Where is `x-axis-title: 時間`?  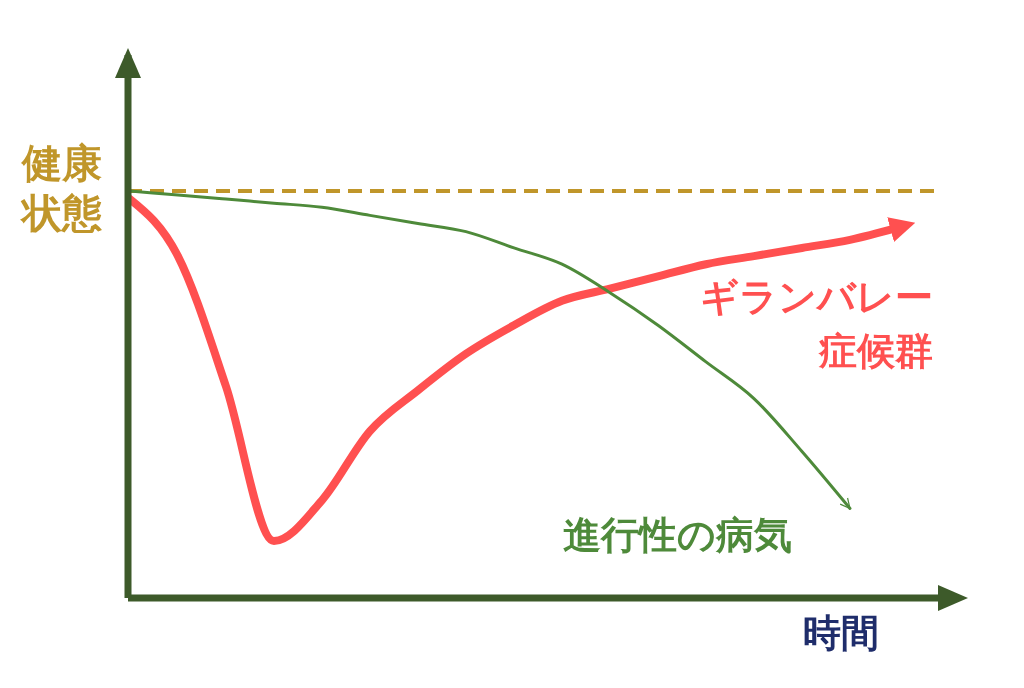 x-axis-title: 時間 is located at coordinates (841, 633).